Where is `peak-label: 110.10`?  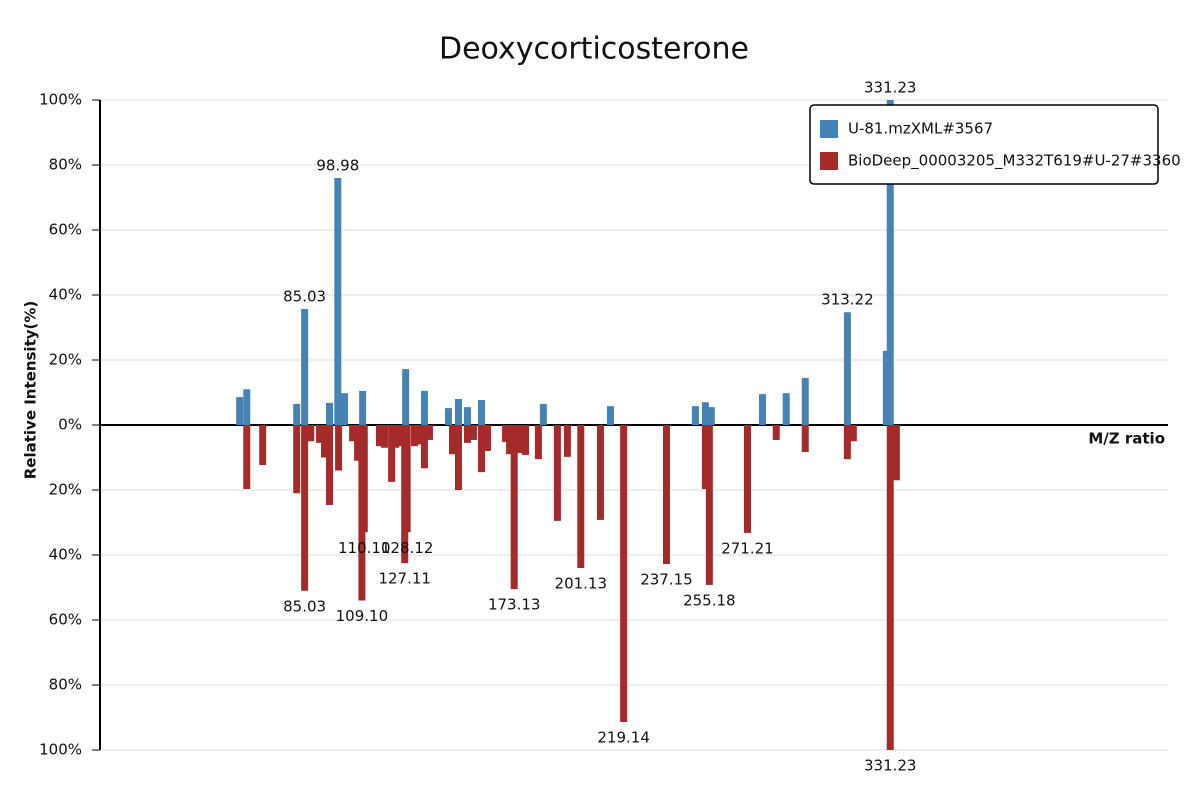
peak-label: 110.10 is located at coordinates (364, 548).